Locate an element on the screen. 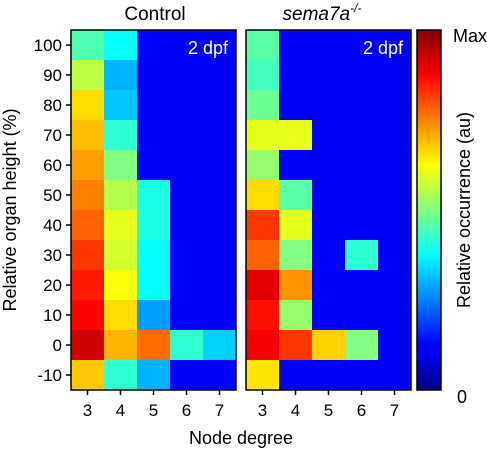 Image resolution: width=497 pixels, height=455 pixels. colorbar is located at coordinates (429, 210).